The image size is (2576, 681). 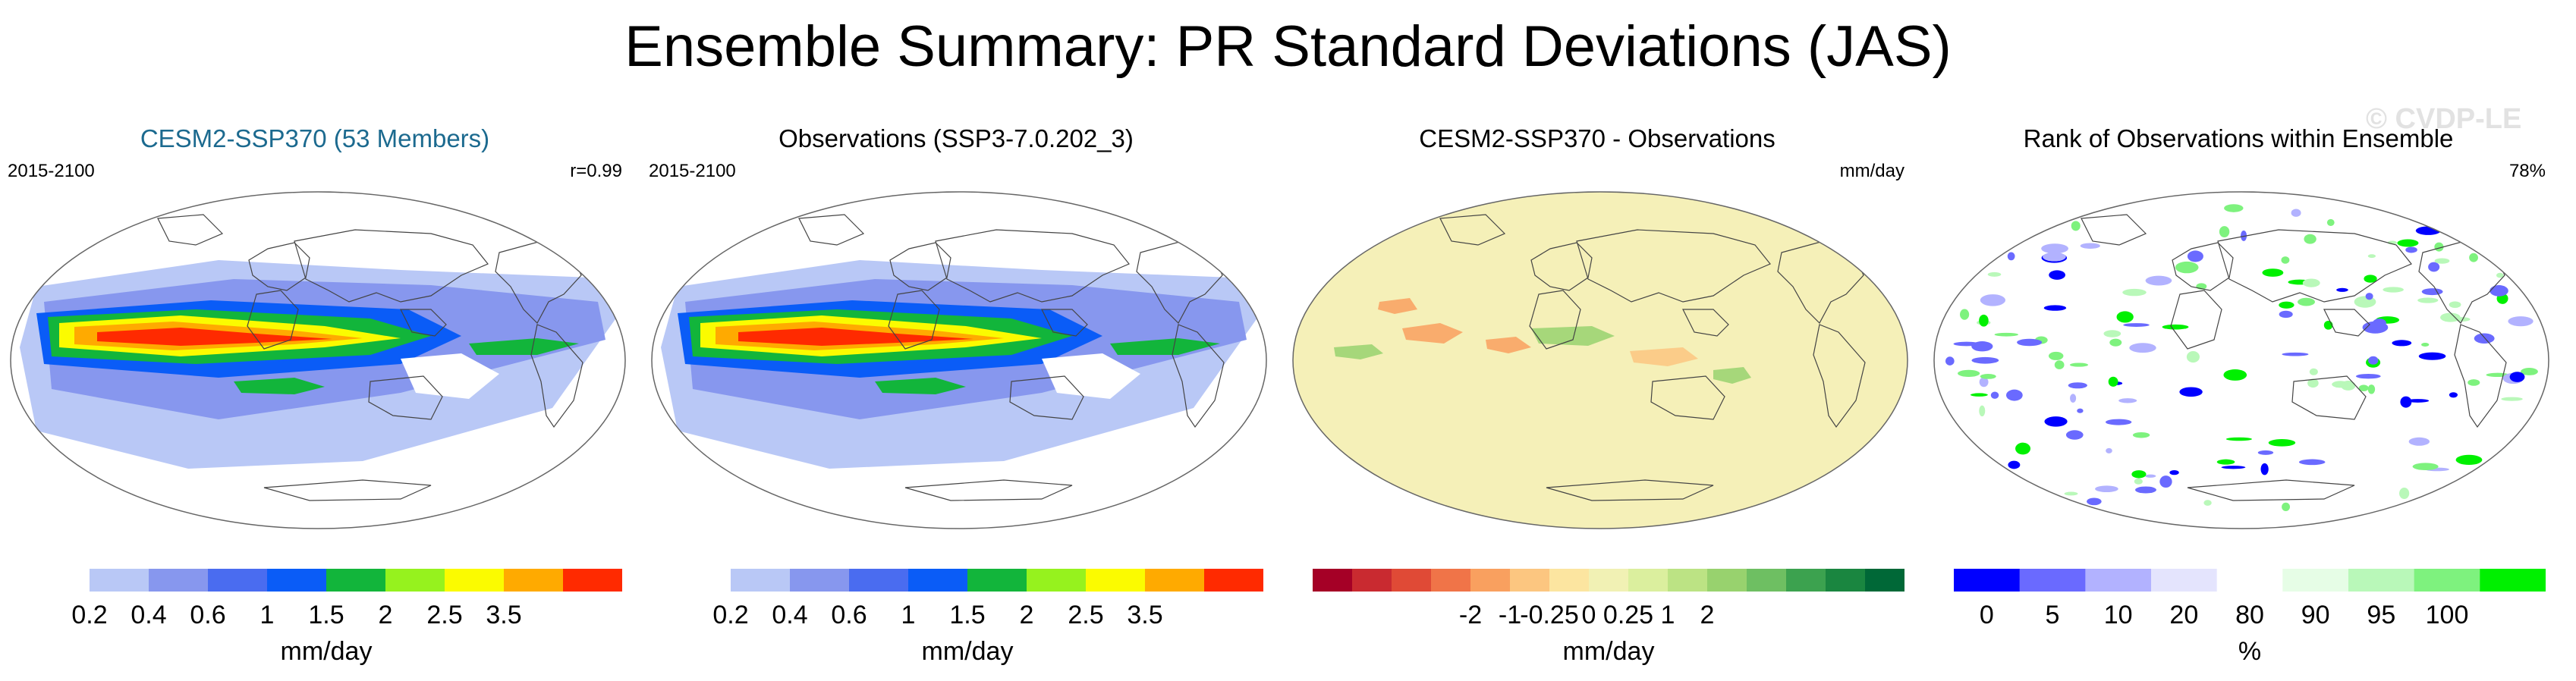 I want to click on rank-percent-label: 78%, so click(x=2527, y=171).